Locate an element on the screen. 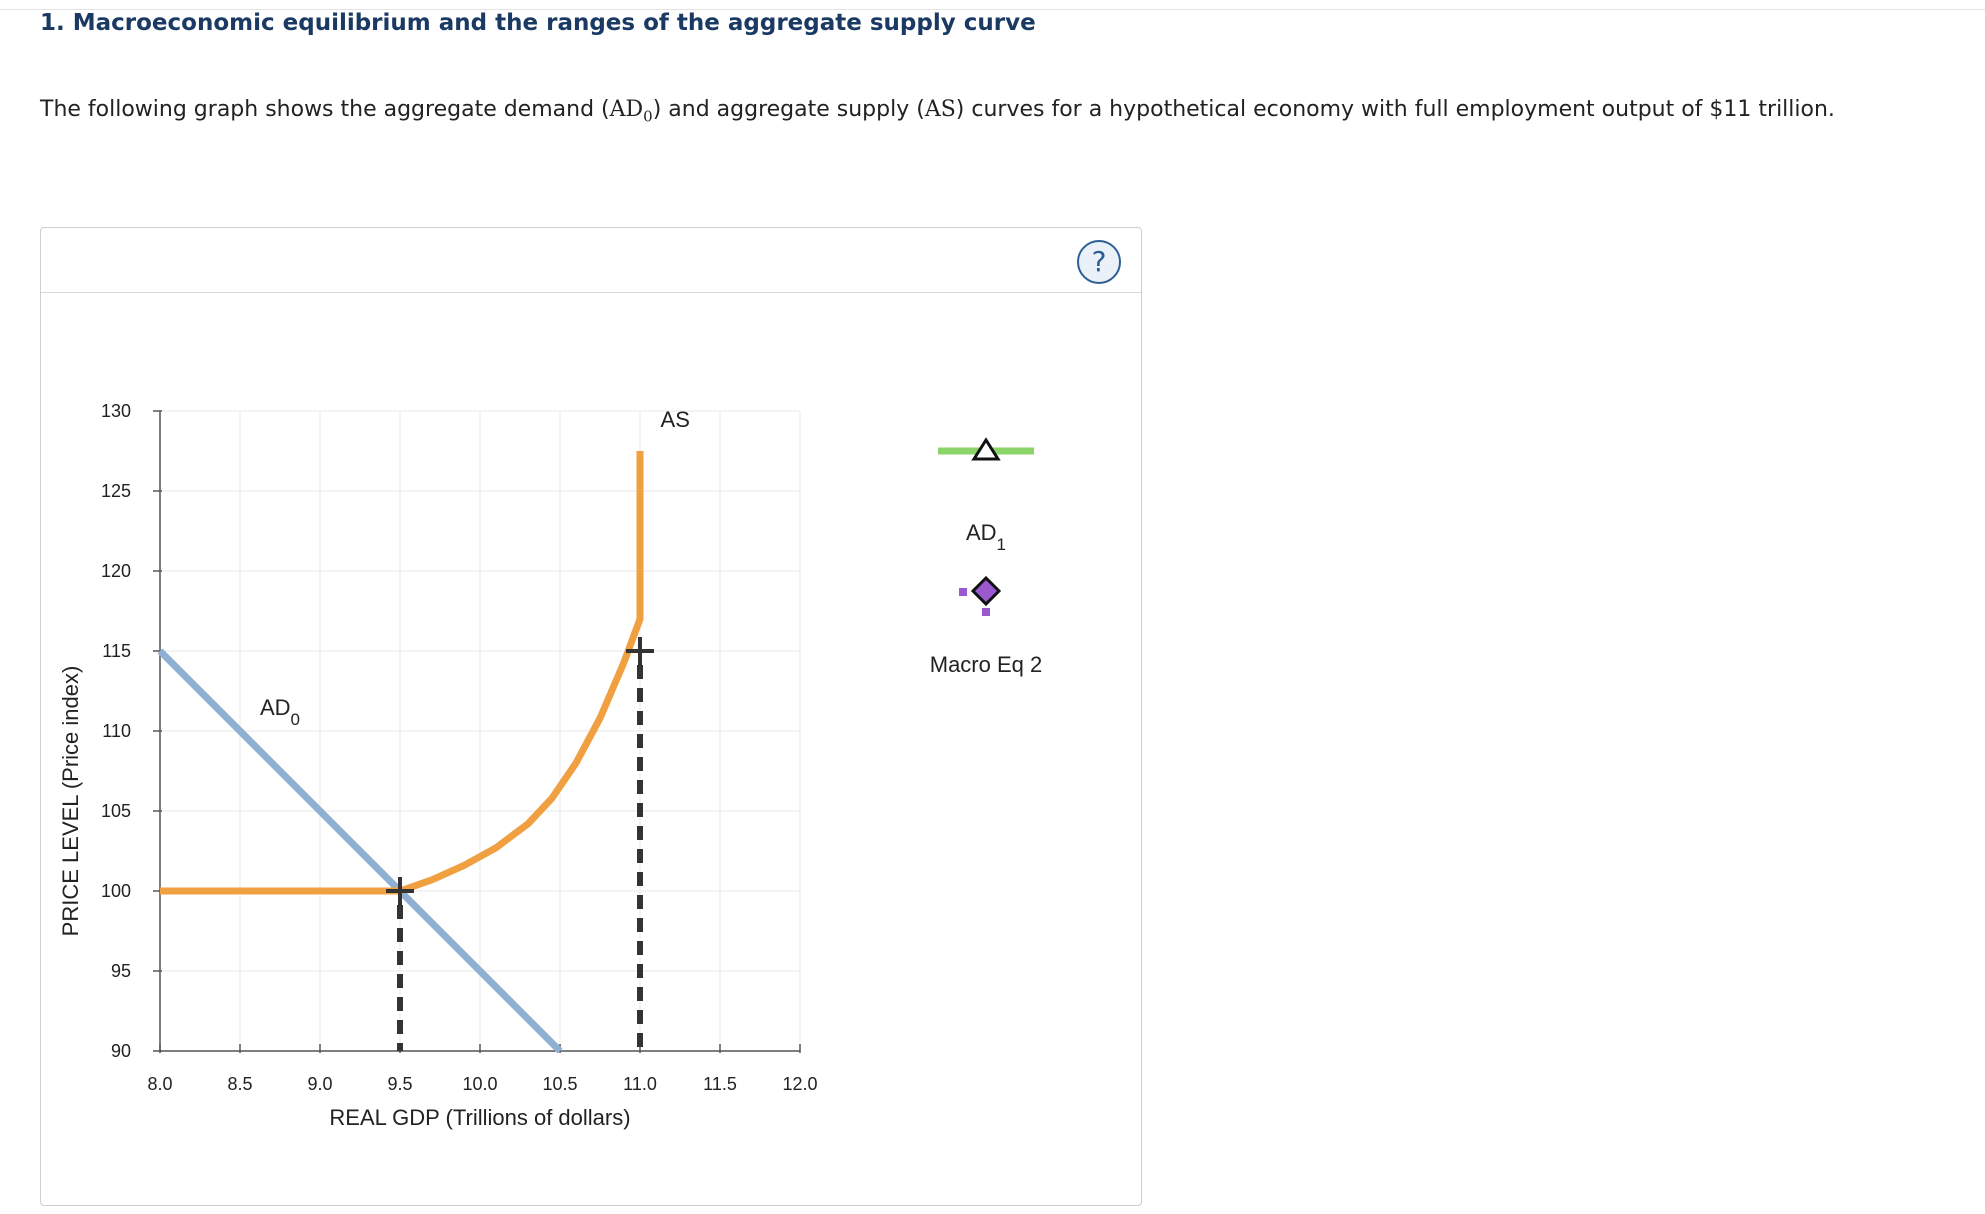 The width and height of the screenshot is (1985, 1214). y-tick-label: 100 is located at coordinates (116, 891).